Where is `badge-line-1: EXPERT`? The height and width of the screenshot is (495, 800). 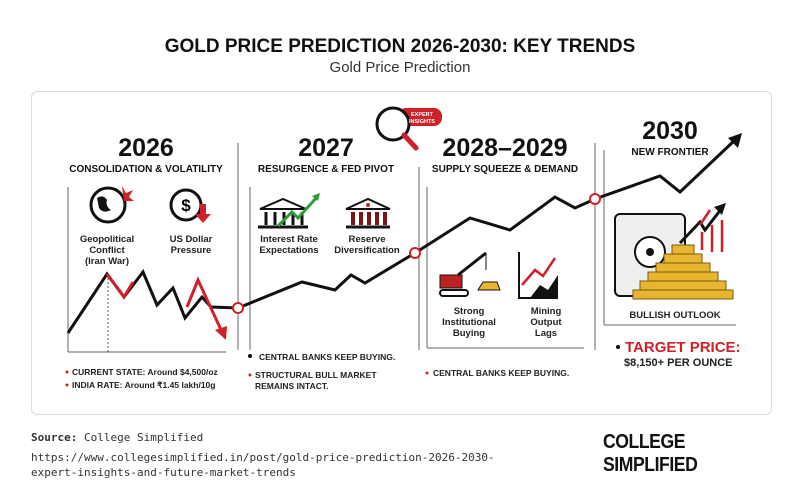 badge-line-1: EXPERT is located at coordinates (422, 115).